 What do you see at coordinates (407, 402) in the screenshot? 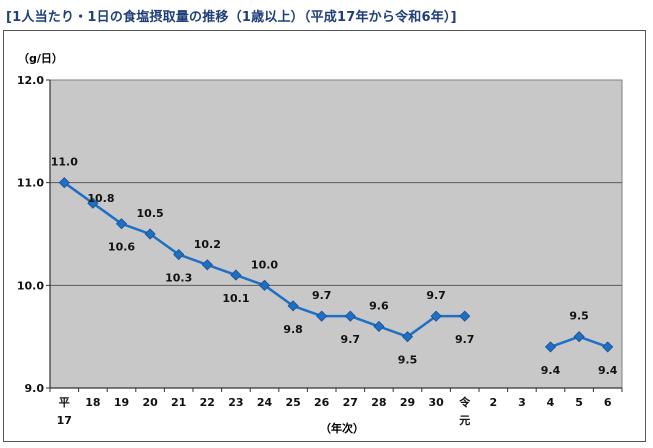
I see `x-tick-12: 29` at bounding box center [407, 402].